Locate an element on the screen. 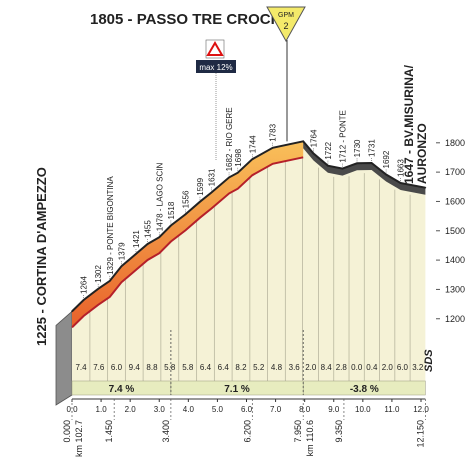 The width and height of the screenshot is (473, 468). km-total-label: km 110.6 is located at coordinates (310, 438).